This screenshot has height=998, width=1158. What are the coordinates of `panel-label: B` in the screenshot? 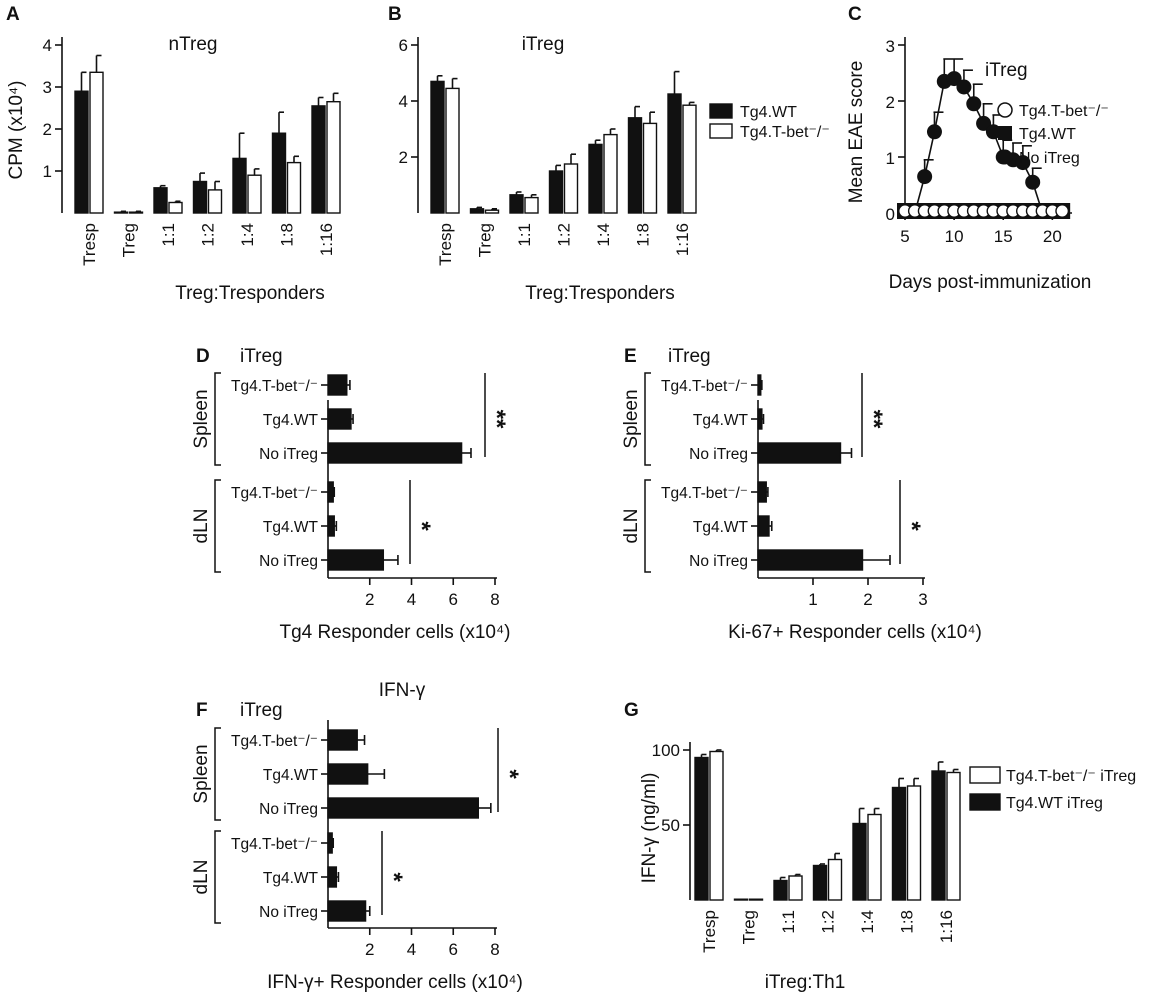 It's located at (395, 14).